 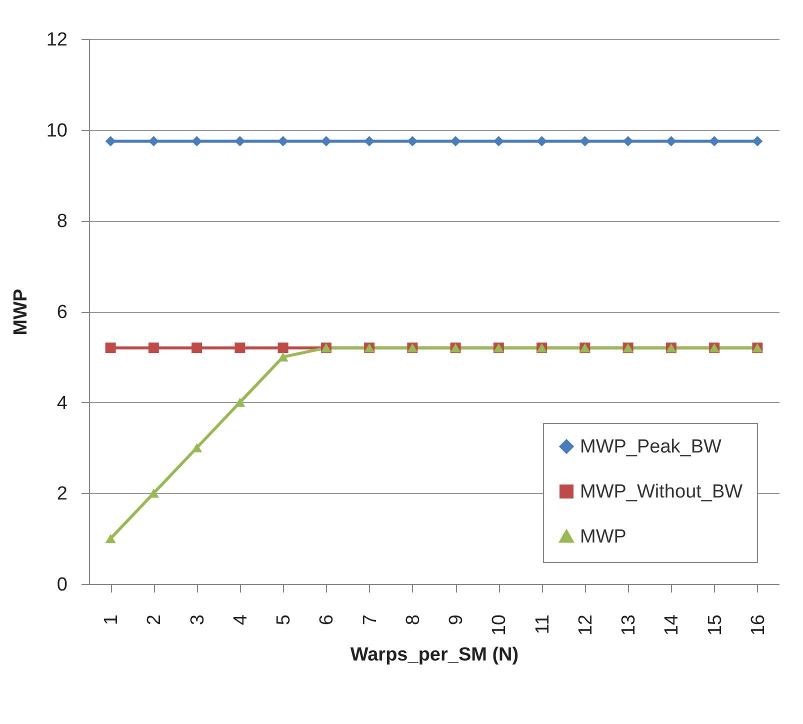 I want to click on x-tick-label: 3, so click(x=197, y=620).